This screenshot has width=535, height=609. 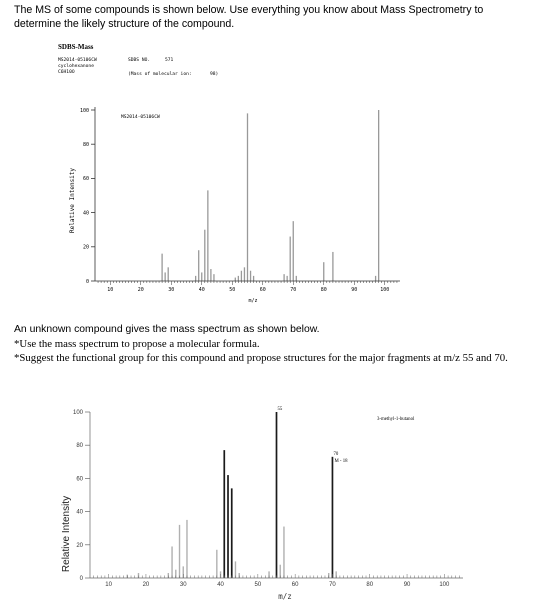 What do you see at coordinates (341, 461) in the screenshot?
I see `peak-annotation-subtext: M - 18` at bounding box center [341, 461].